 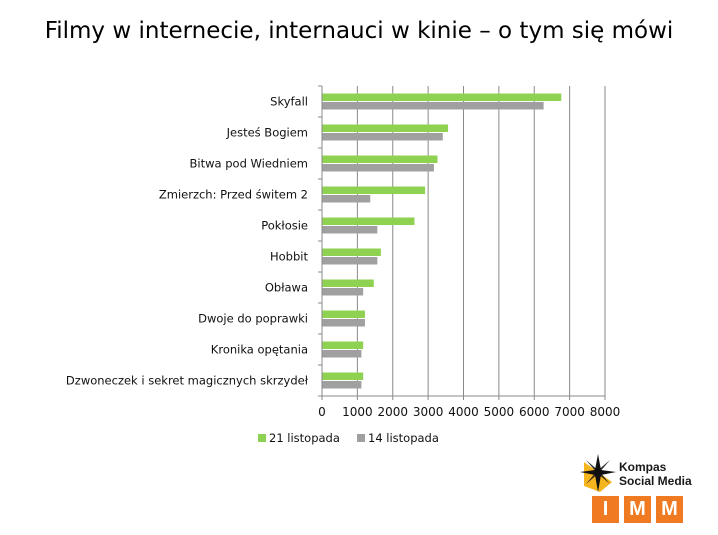 I want to click on category-label: Jesteś Bogiem, so click(x=267, y=133).